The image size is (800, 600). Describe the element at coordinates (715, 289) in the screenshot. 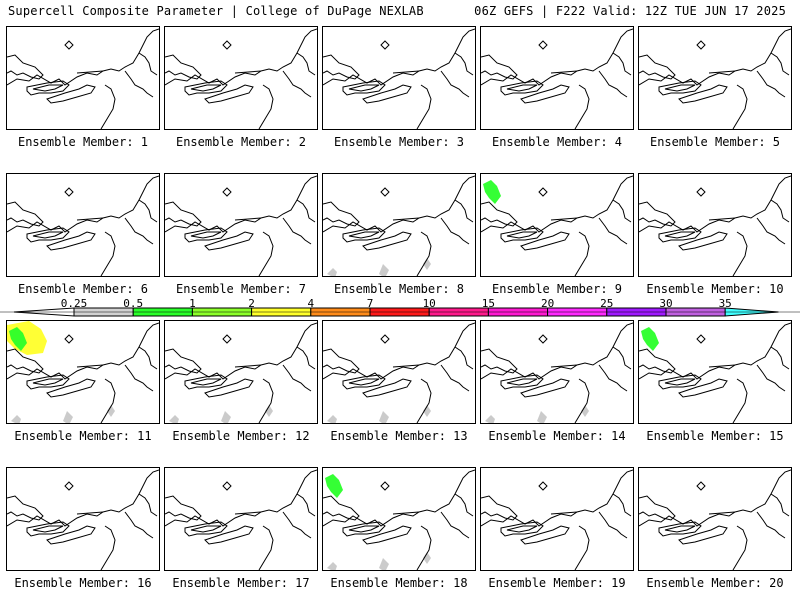

I see `ensemble-member-label: Ensemble Member: 10` at that location.